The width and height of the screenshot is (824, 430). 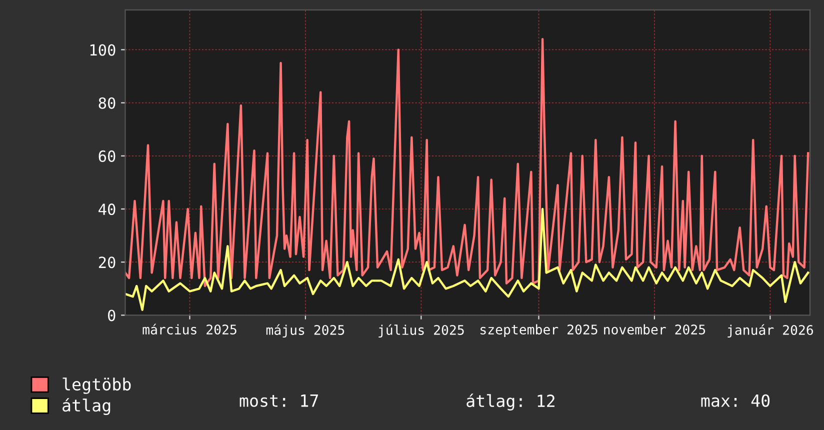 What do you see at coordinates (86, 406) in the screenshot?
I see `legend-label: átlag` at bounding box center [86, 406].